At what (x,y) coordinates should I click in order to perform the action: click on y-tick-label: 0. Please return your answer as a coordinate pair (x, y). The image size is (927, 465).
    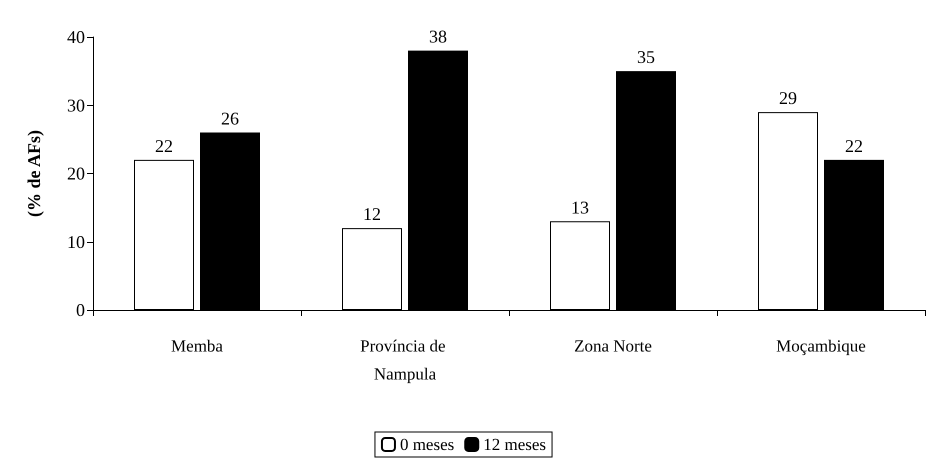
    Looking at the image, I should click on (80, 310).